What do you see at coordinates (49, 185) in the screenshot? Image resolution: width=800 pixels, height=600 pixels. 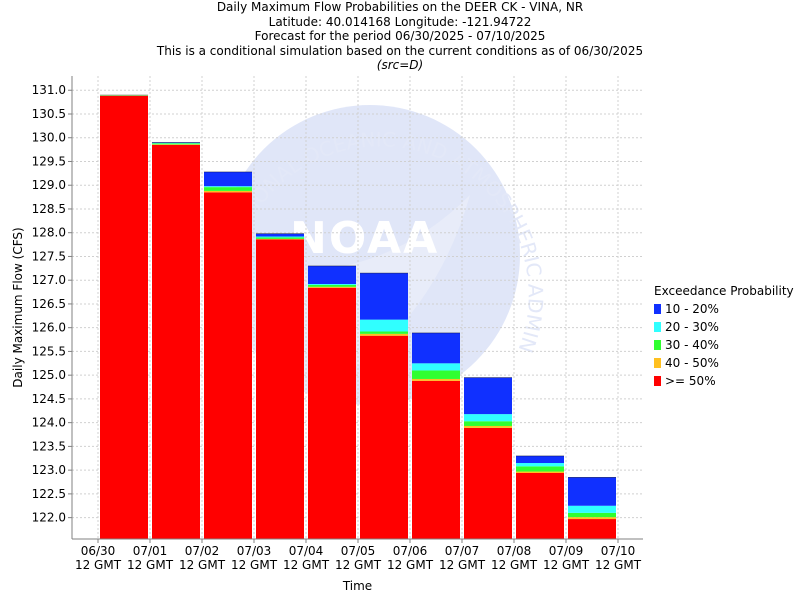 I see `y-tick-label: 129.0` at bounding box center [49, 185].